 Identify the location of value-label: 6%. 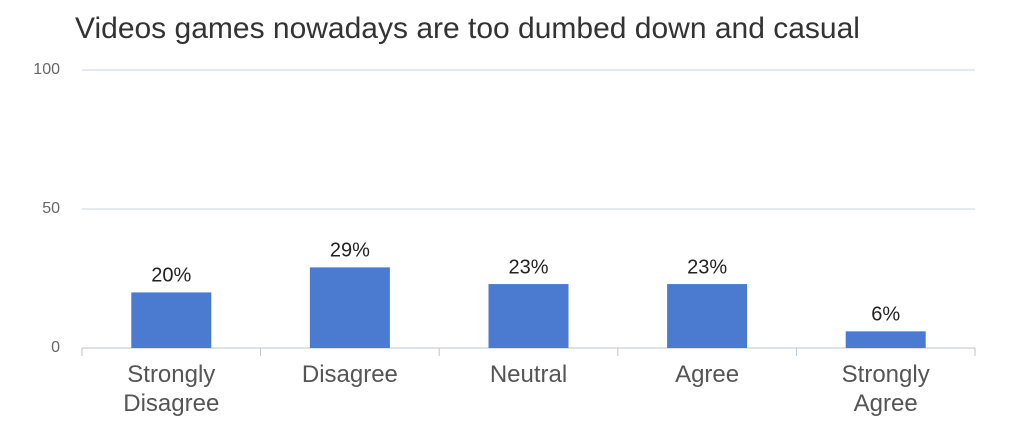
(885, 315).